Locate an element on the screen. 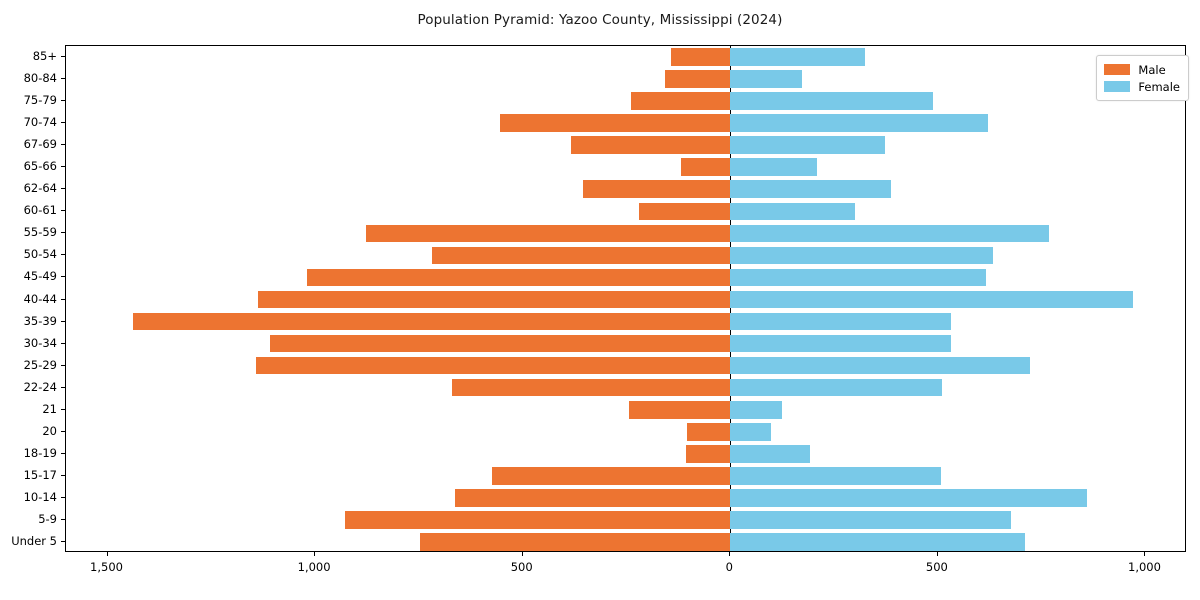  y-axis-tick-label: 40-44 is located at coordinates (40, 298).